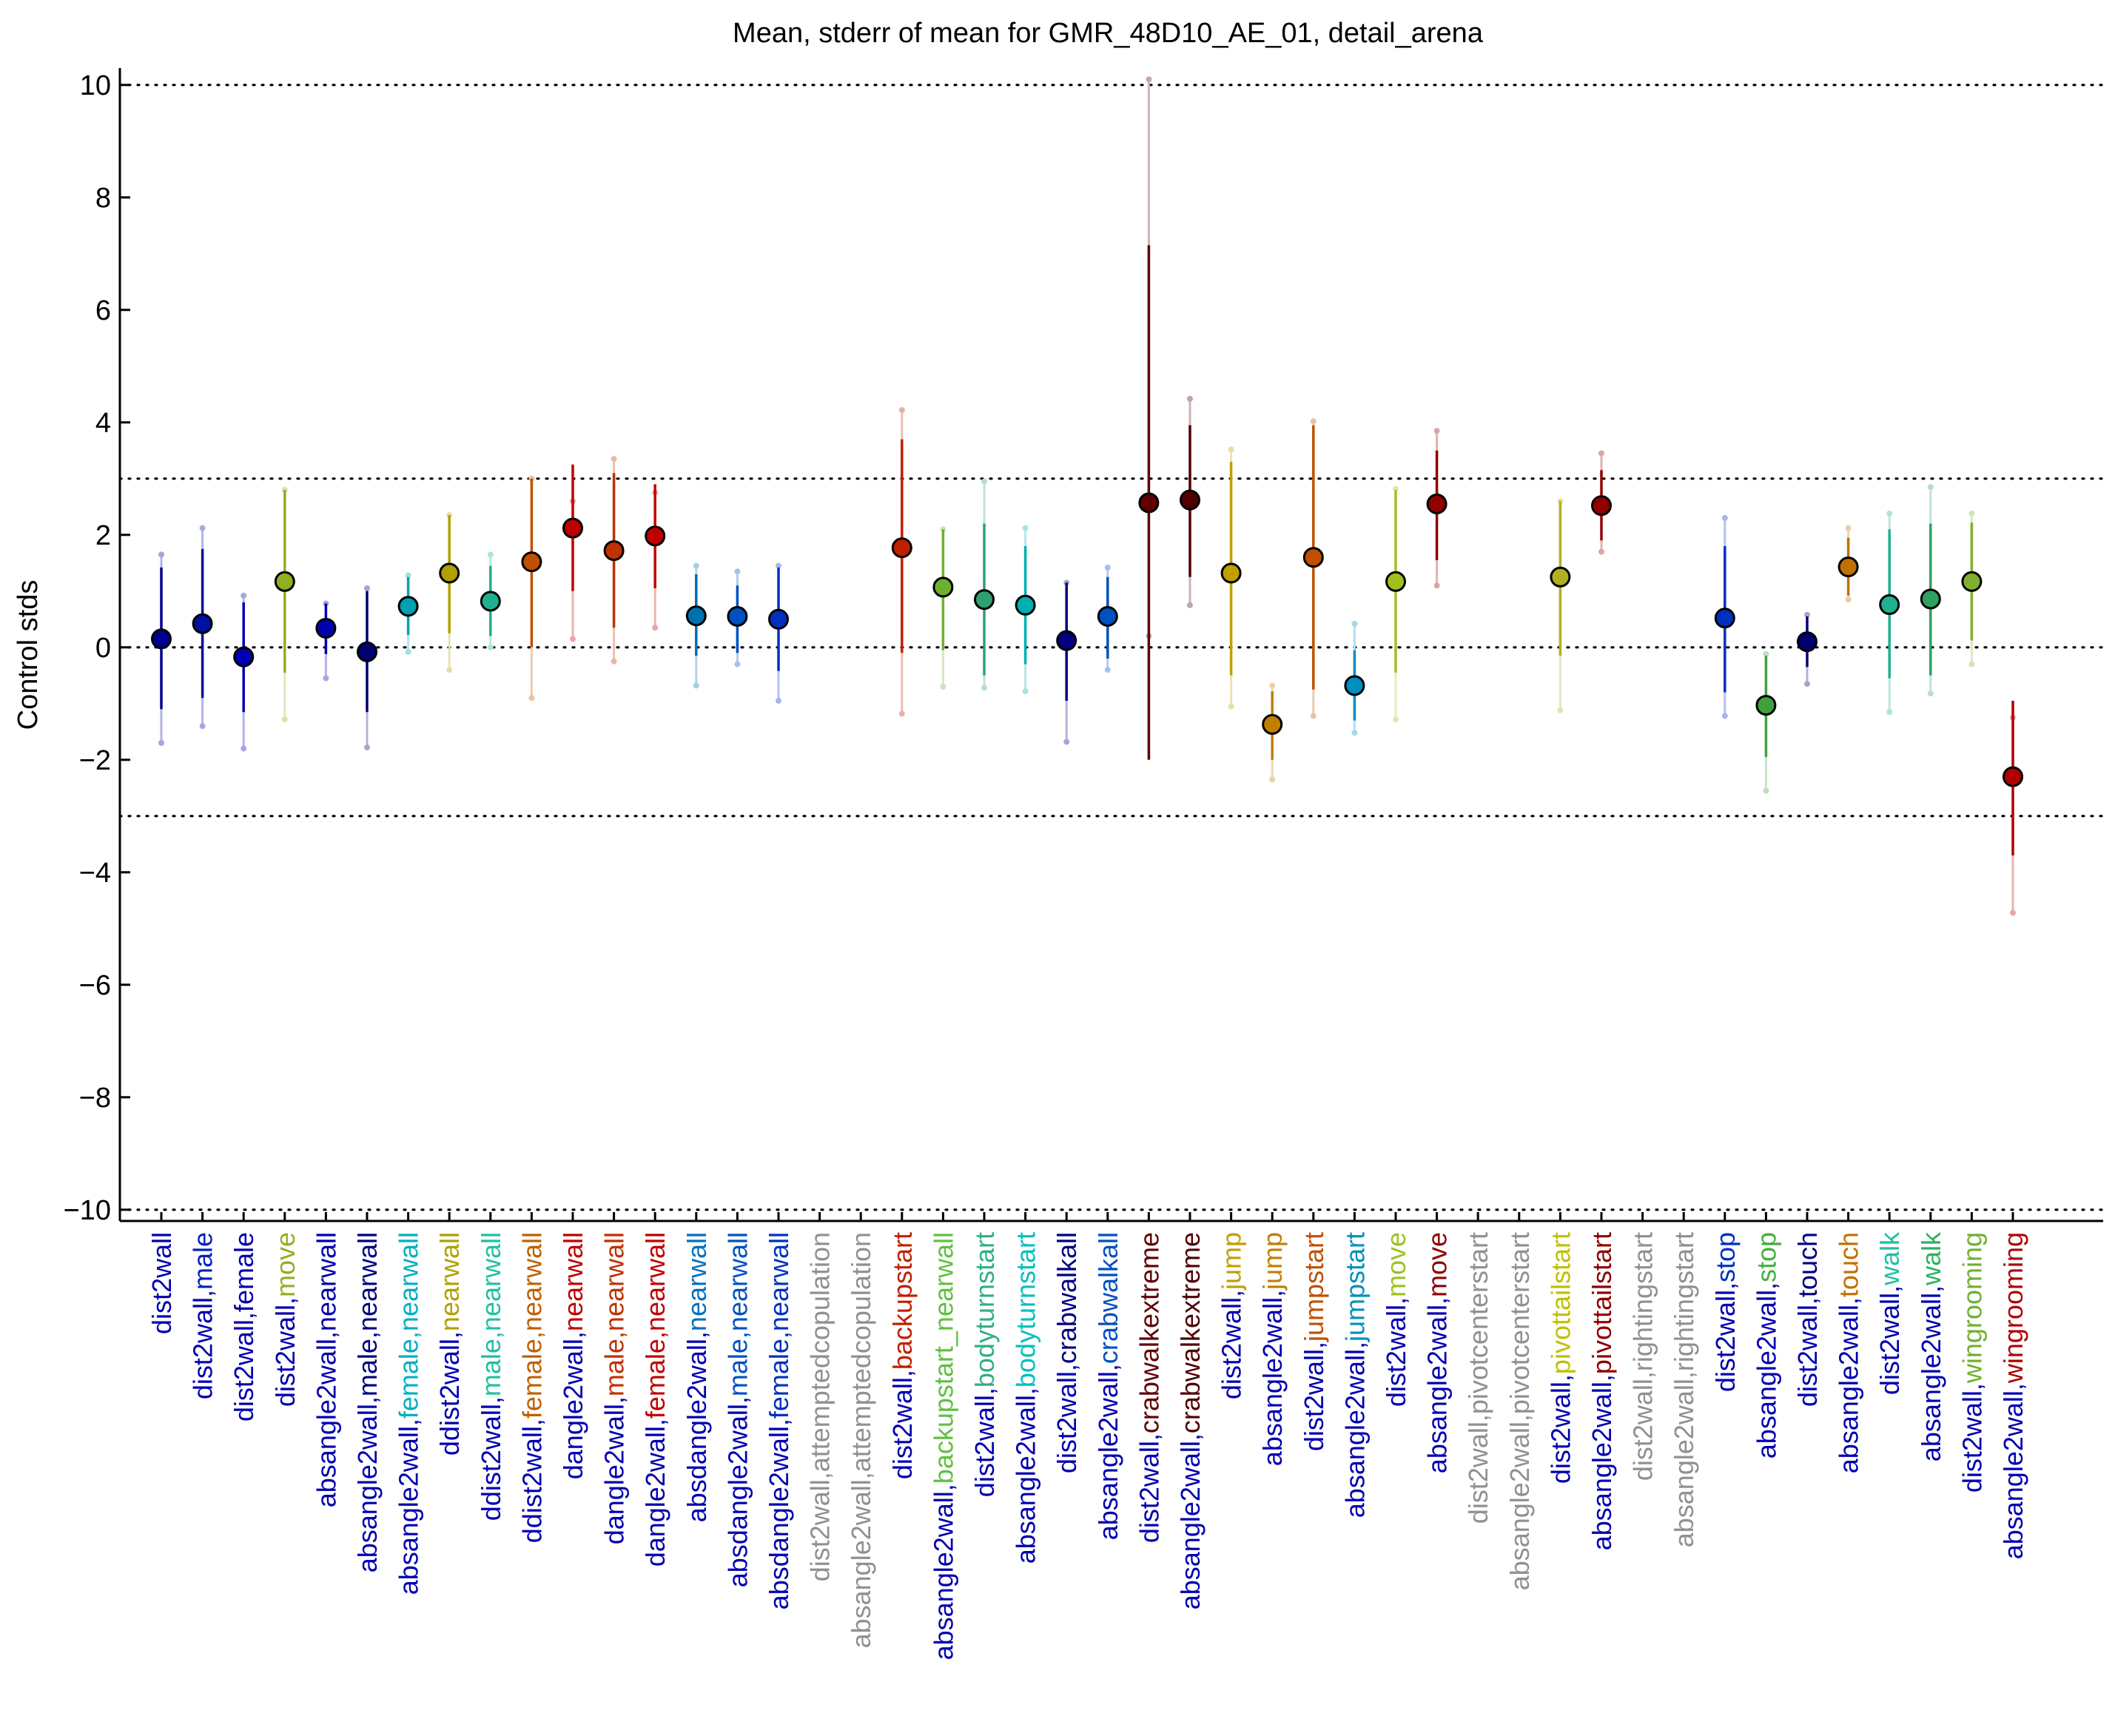 This screenshot has height=1736, width=2115. What do you see at coordinates (1026, 1309) in the screenshot?
I see `x-tick-label-suffix: bodyturnstart` at bounding box center [1026, 1309].